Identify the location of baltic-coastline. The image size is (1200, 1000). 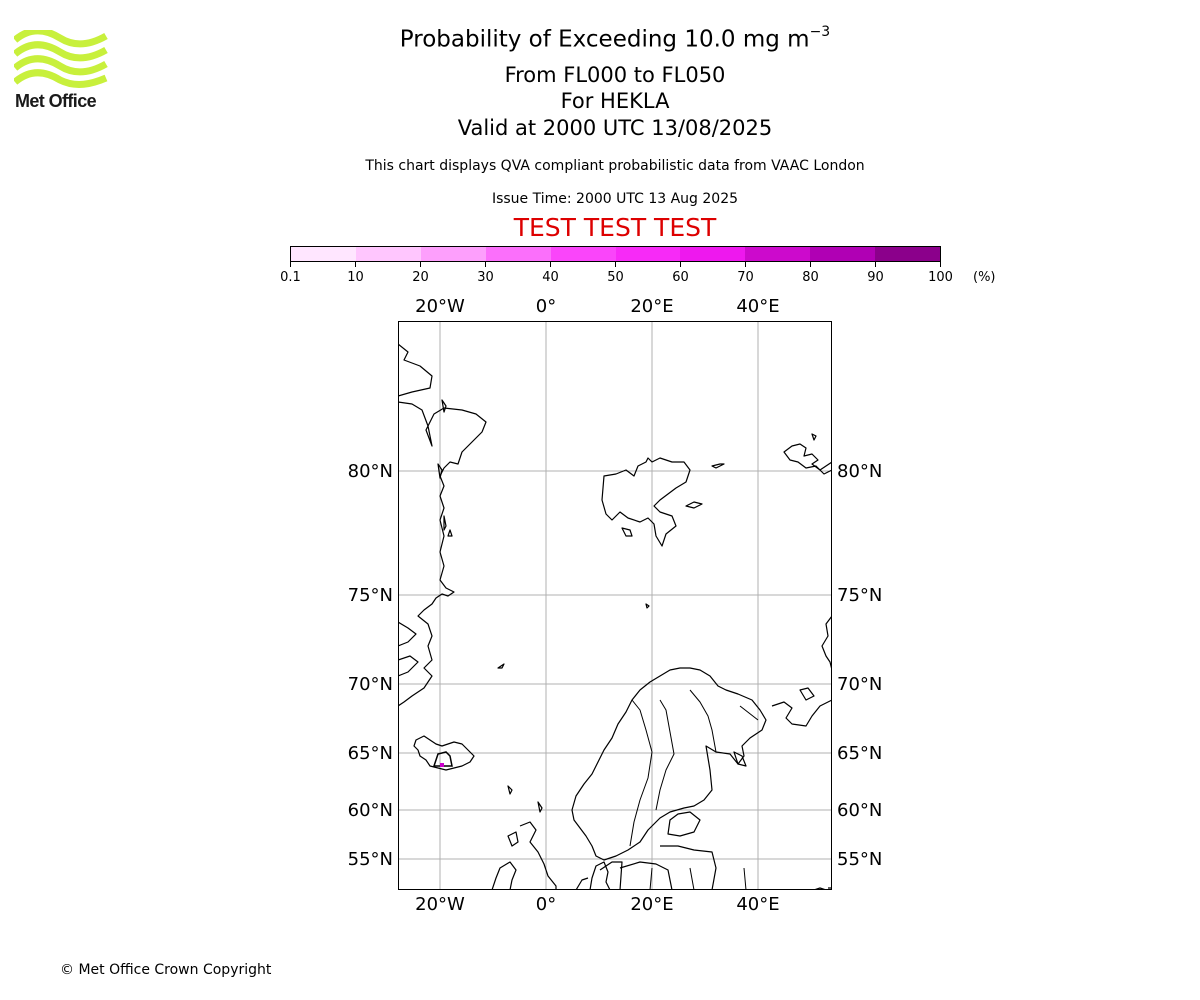
(658, 850).